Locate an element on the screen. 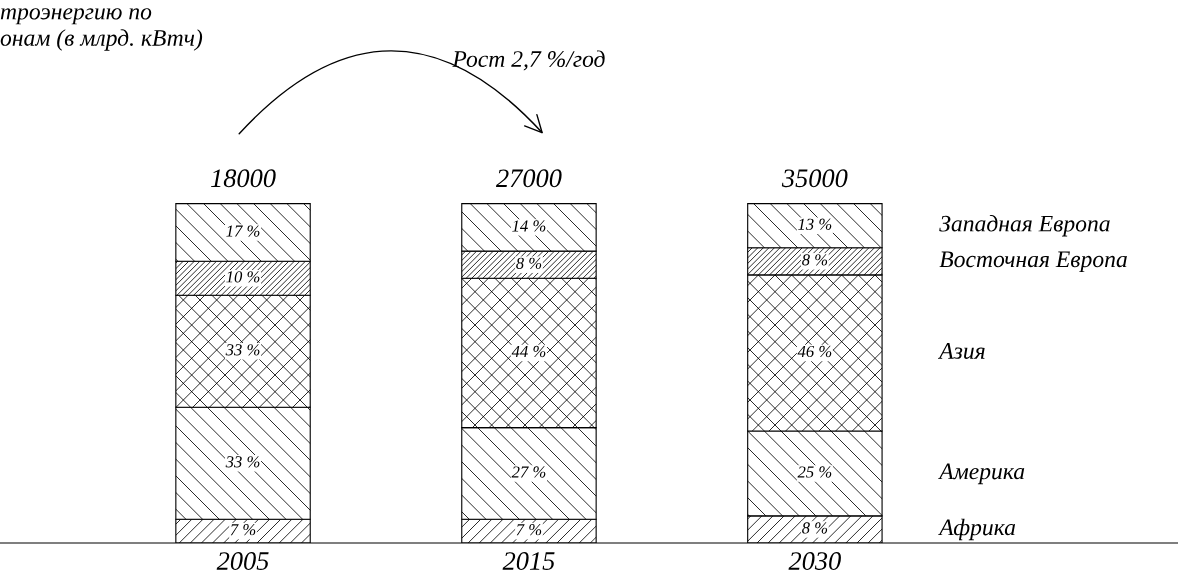 This screenshot has width=1178, height=585. text: 18000 is located at coordinates (243, 178).